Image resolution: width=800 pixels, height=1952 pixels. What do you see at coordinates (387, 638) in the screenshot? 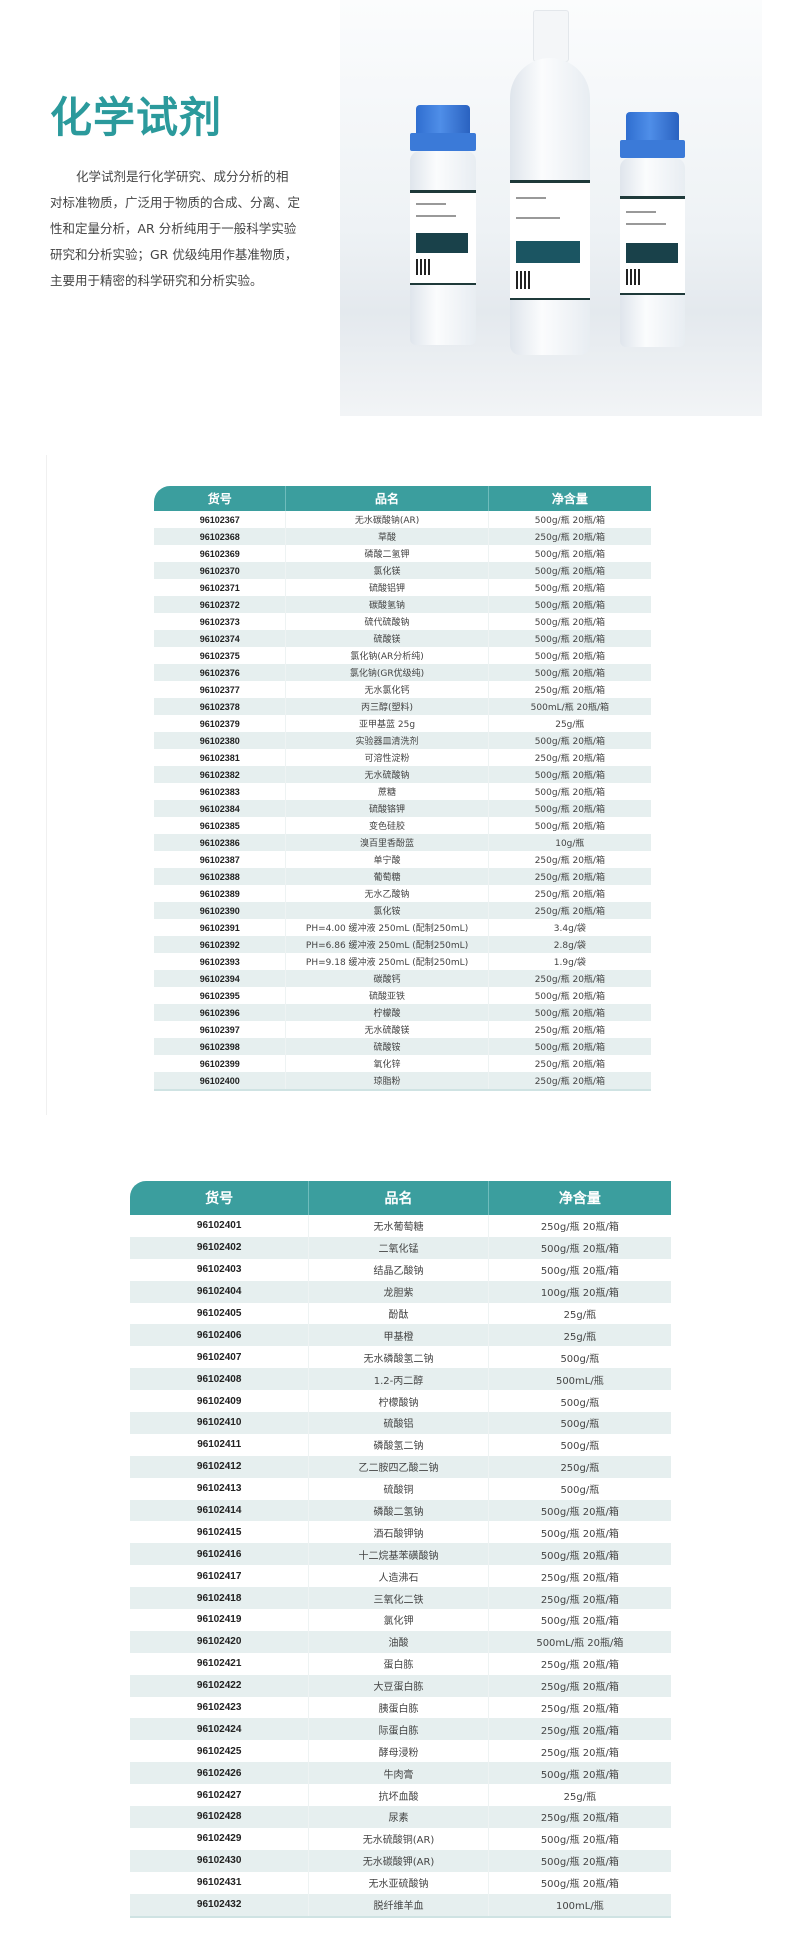
I see `cell-product-name: 硫酸镁` at bounding box center [387, 638].